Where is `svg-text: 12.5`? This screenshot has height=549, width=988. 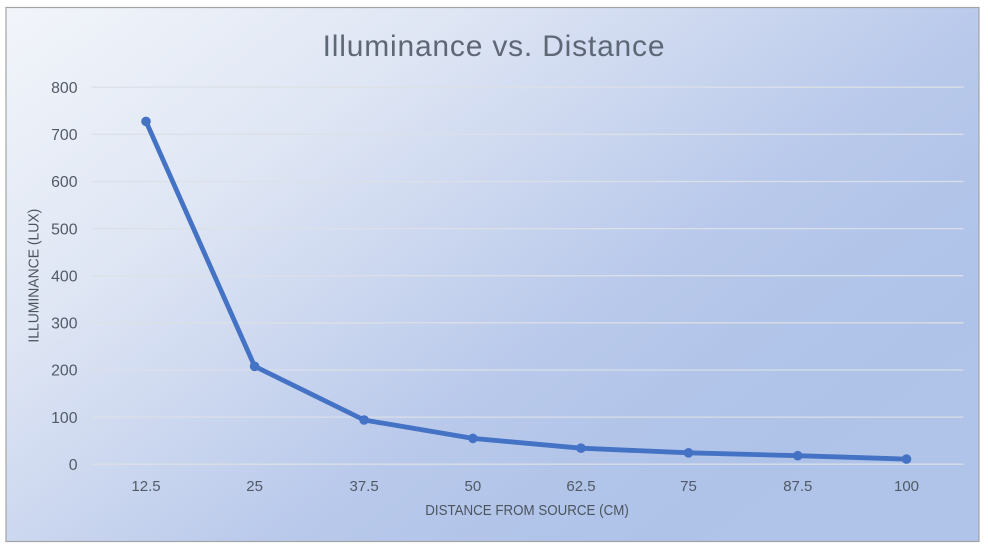
svg-text: 12.5 is located at coordinates (145, 486).